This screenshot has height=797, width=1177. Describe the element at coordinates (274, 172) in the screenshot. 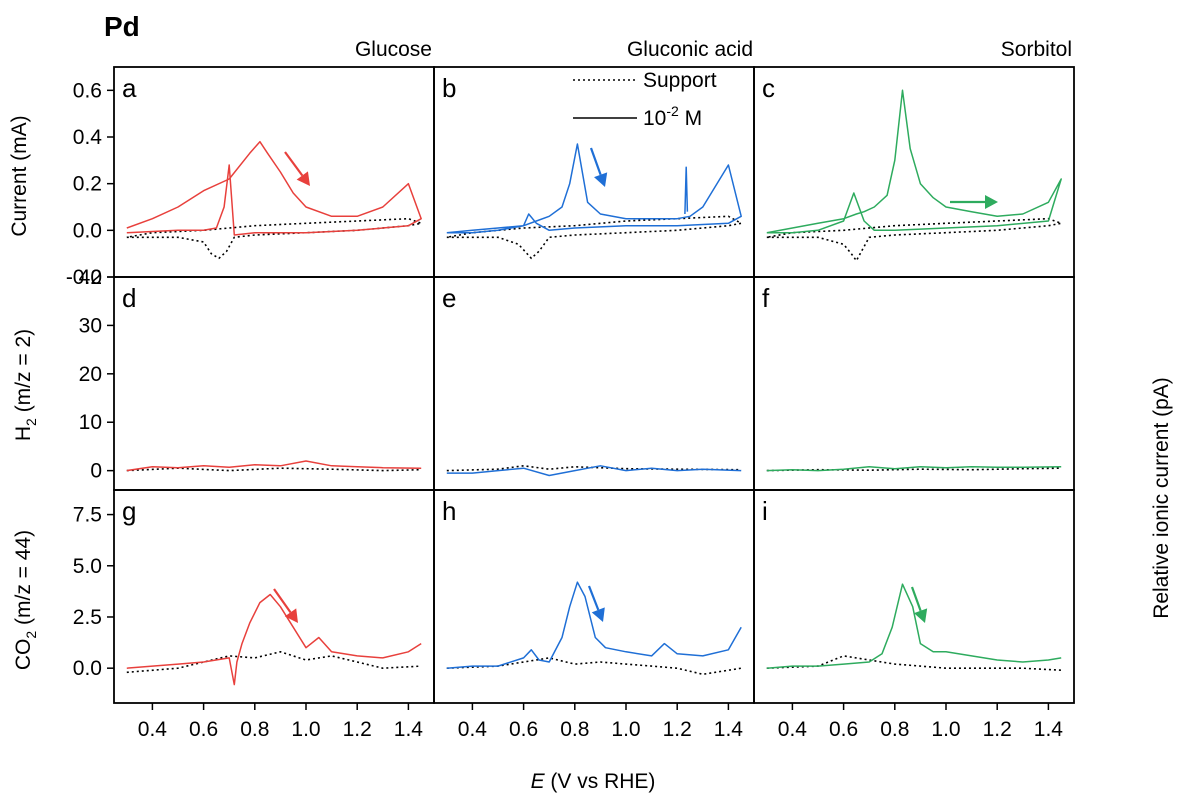

I see `panel-frame-a` at that location.